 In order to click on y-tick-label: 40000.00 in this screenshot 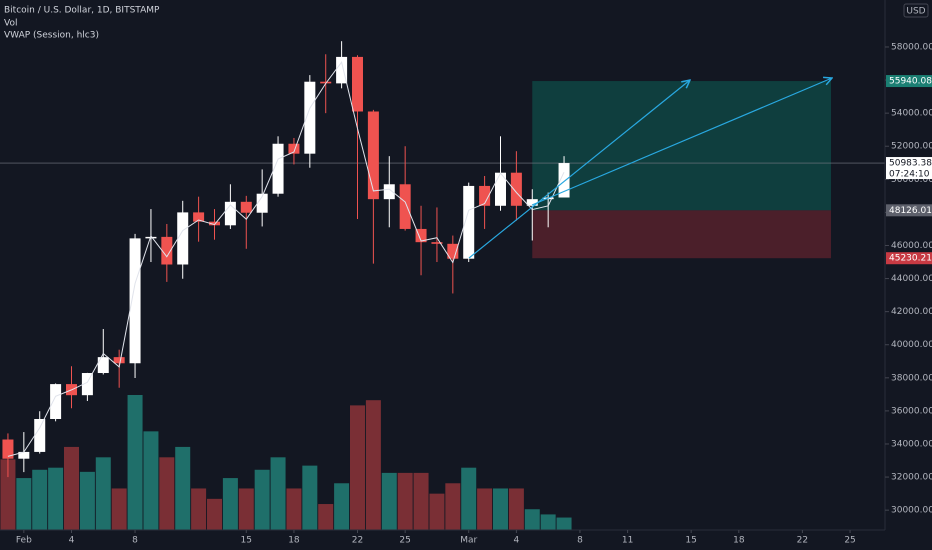, I will do `click(911, 345)`.